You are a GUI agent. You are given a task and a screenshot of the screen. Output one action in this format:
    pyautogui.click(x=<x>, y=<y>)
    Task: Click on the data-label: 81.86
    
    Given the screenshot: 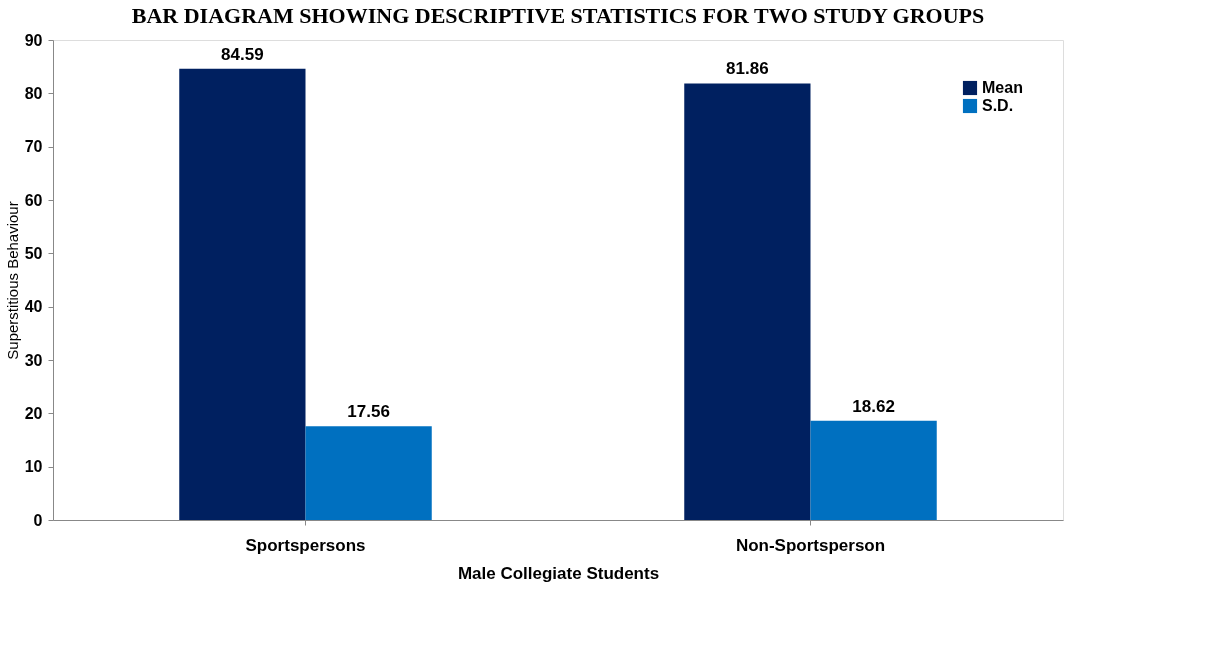 What is the action you would take?
    pyautogui.click(x=747, y=69)
    